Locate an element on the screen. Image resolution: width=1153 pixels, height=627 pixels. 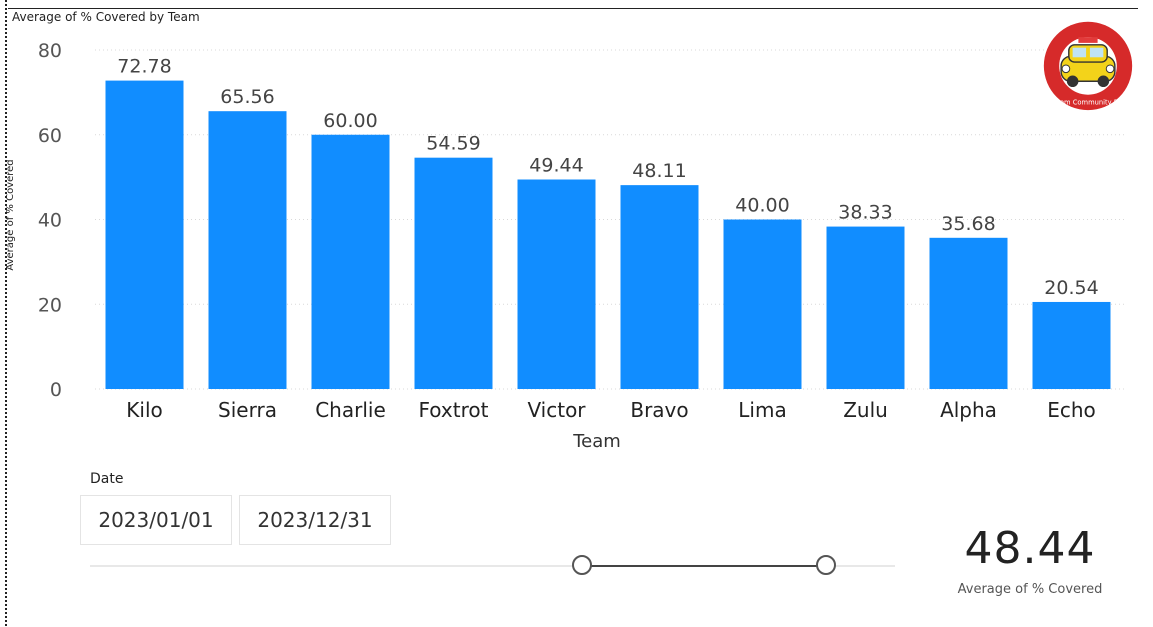
logo-text: GorsCom Community Patrols is located at coordinates (1088, 102).